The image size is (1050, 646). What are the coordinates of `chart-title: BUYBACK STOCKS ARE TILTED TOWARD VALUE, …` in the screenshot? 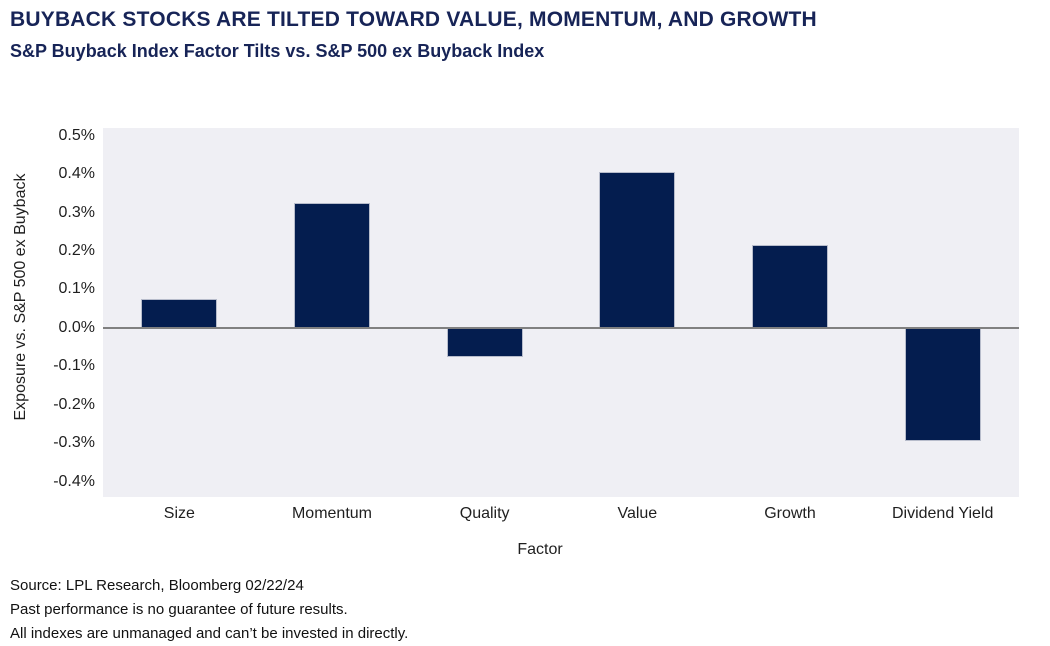 It's located at (413, 19).